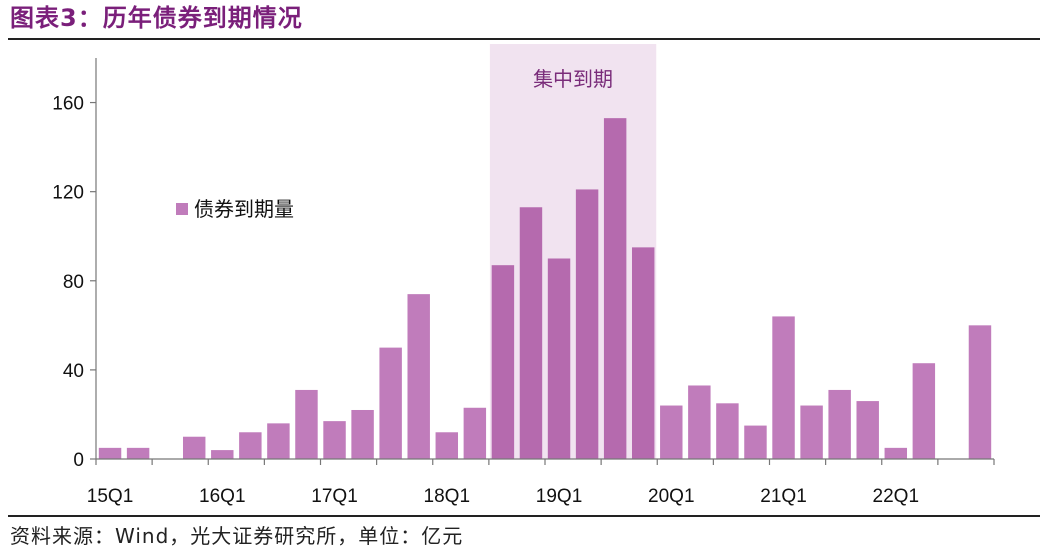 Image resolution: width=1062 pixels, height=560 pixels. Describe the element at coordinates (896, 453) in the screenshot. I see `bar-22Q1` at that location.